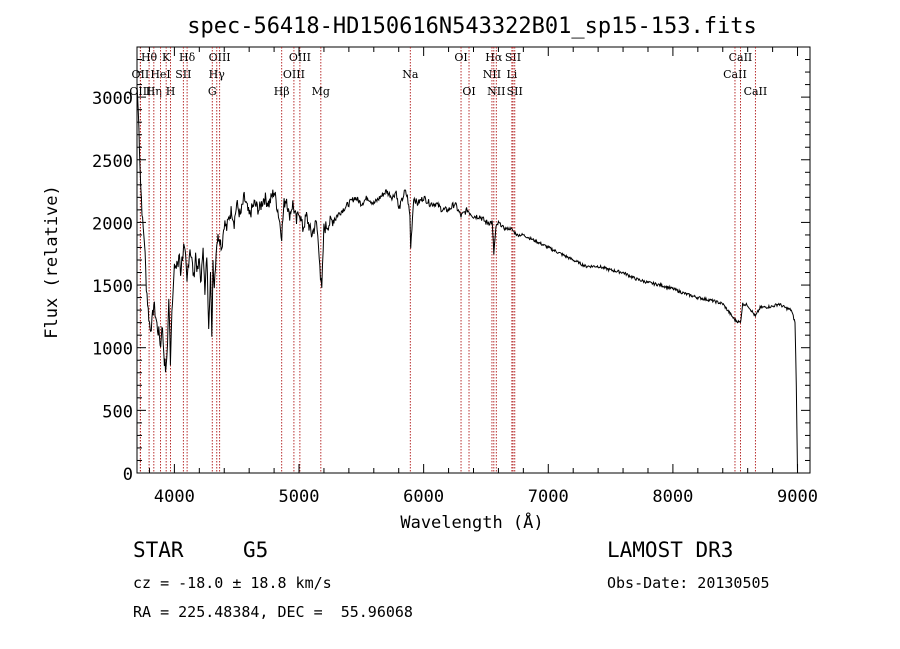 This screenshot has height=649, width=900. I want to click on marker-label: Hδ, so click(187, 57).